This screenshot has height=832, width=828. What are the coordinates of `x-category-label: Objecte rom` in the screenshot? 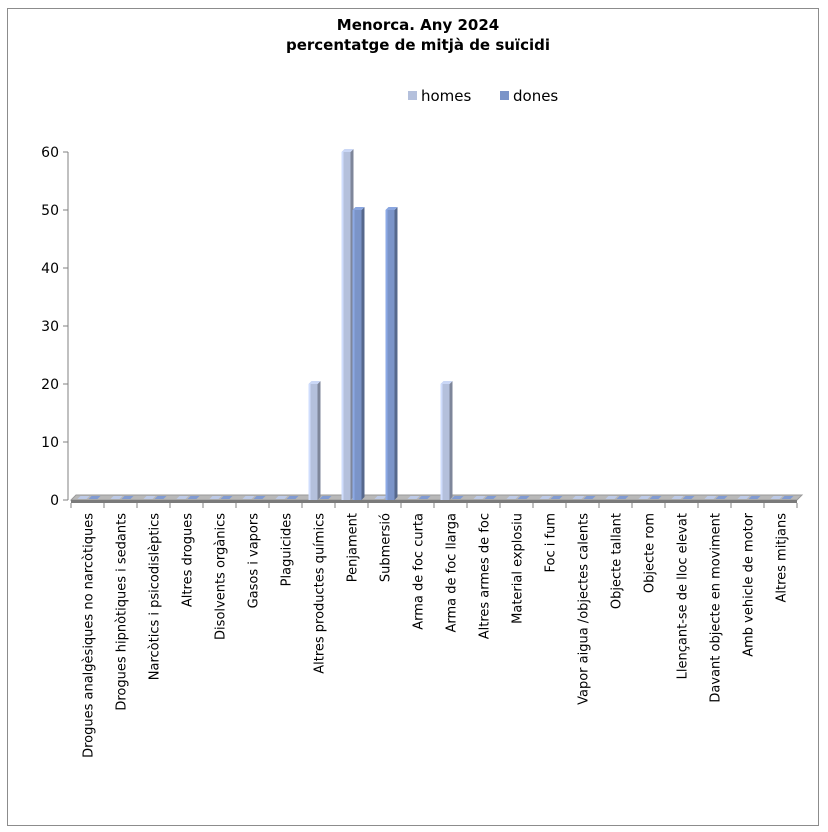 It's located at (650, 553).